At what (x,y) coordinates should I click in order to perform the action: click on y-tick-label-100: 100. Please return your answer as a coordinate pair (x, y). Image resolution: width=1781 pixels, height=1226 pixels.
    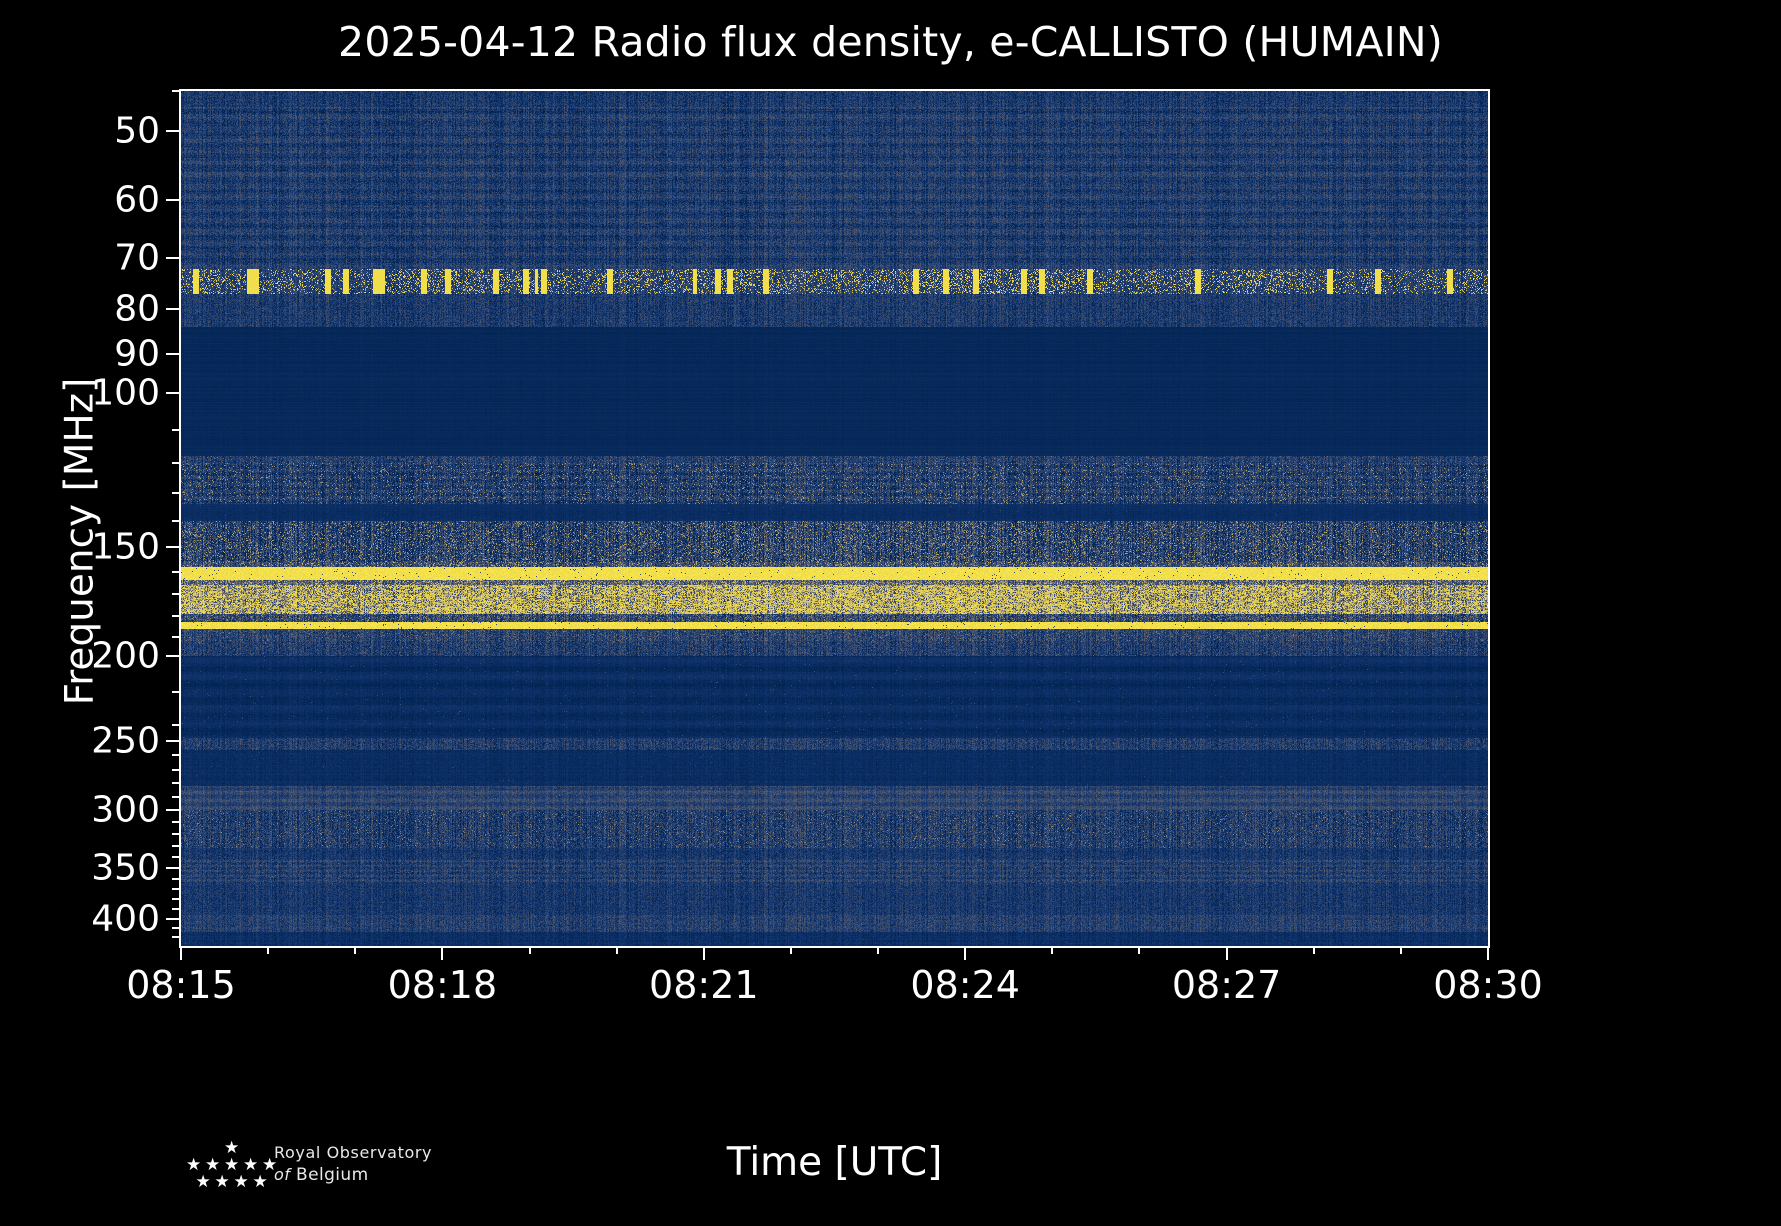
    Looking at the image, I should click on (125, 393).